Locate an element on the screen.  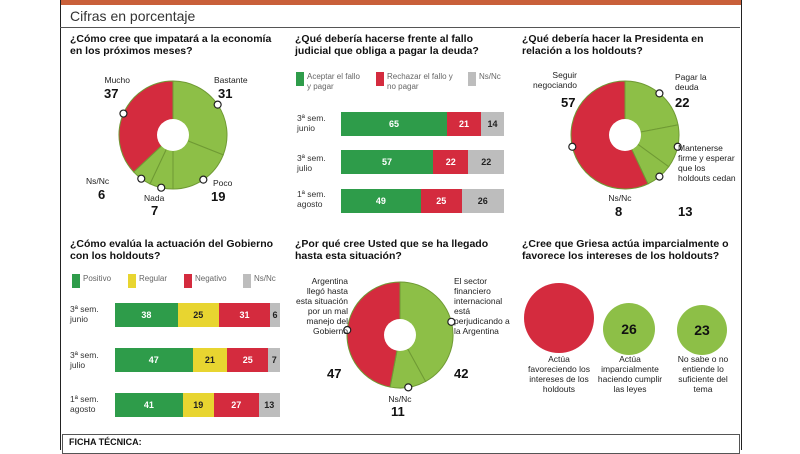
chart1-value-poco: 19 is located at coordinates (218, 196).